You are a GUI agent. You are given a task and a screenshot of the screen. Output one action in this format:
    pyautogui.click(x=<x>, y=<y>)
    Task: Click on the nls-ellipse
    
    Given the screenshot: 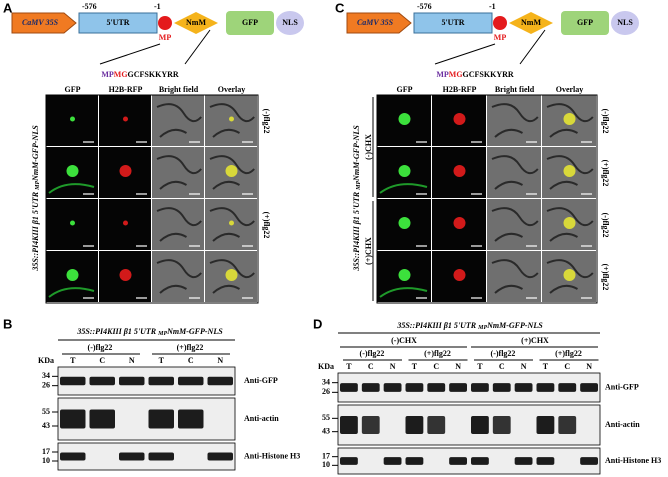 What is the action you would take?
    pyautogui.click(x=625, y=23)
    